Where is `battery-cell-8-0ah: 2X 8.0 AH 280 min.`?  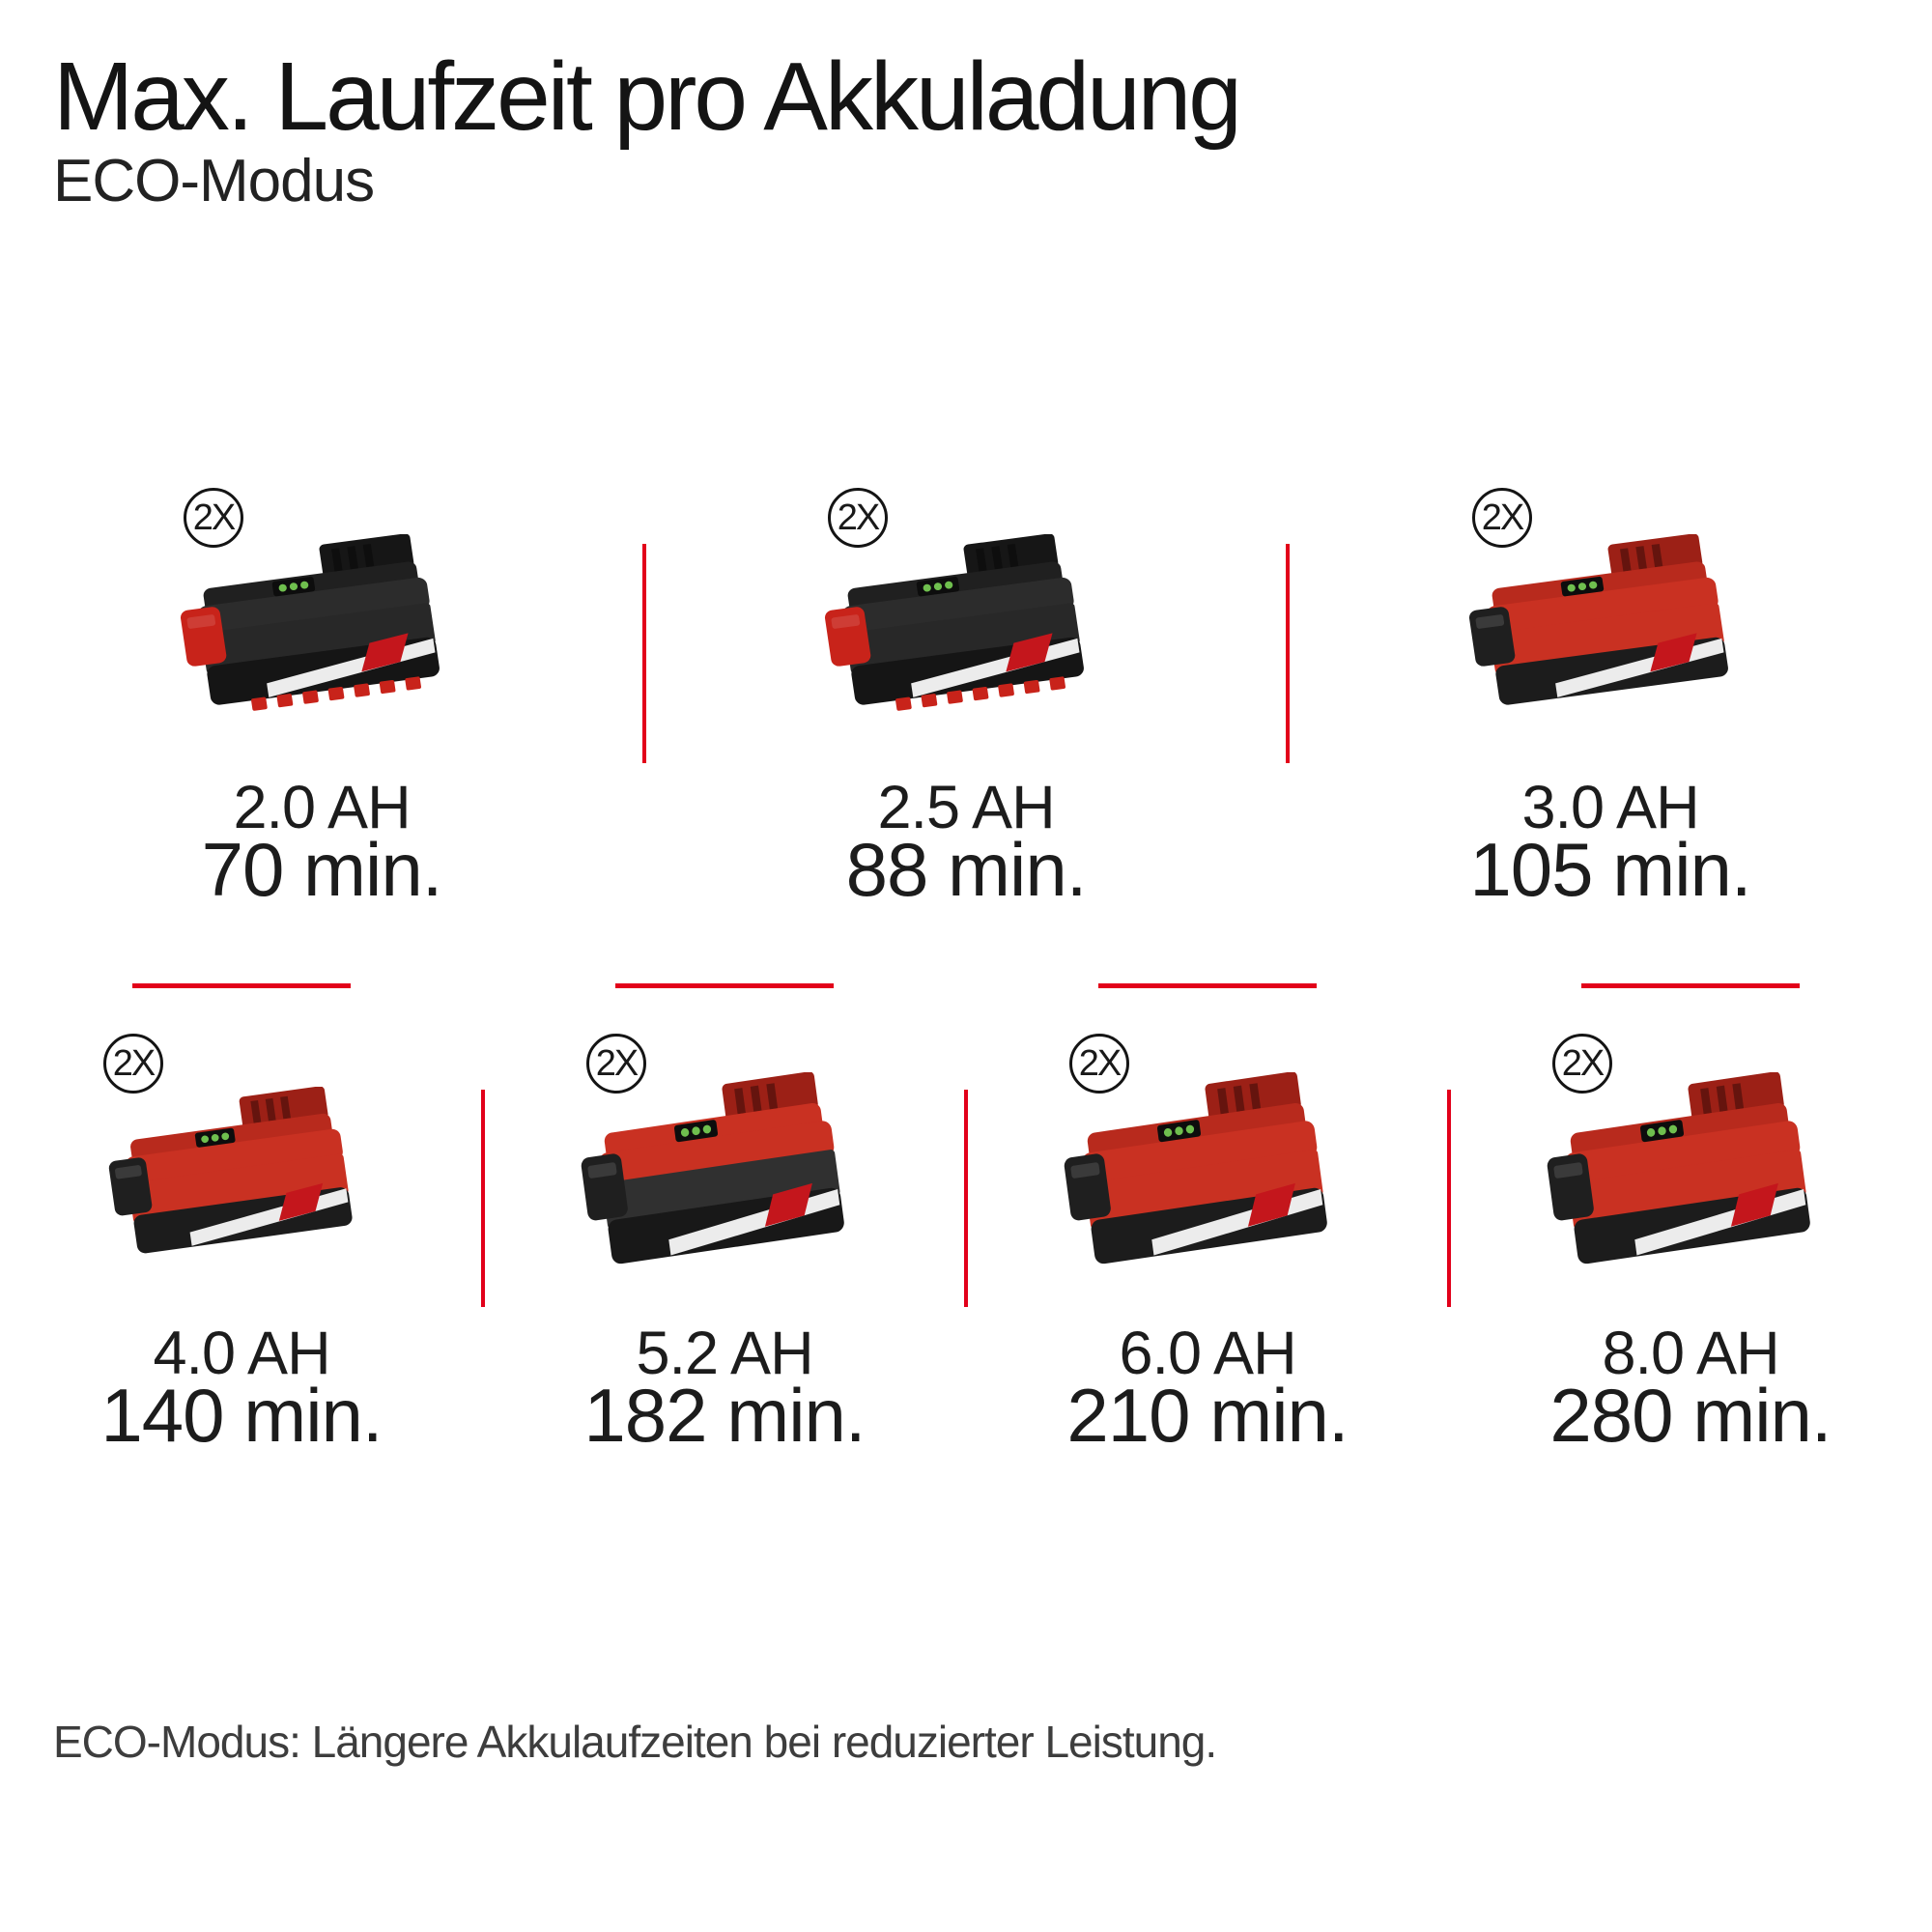
battery-cell-8-0ah: 2X 8.0 AH 280 min. is located at coordinates (1690, 1261).